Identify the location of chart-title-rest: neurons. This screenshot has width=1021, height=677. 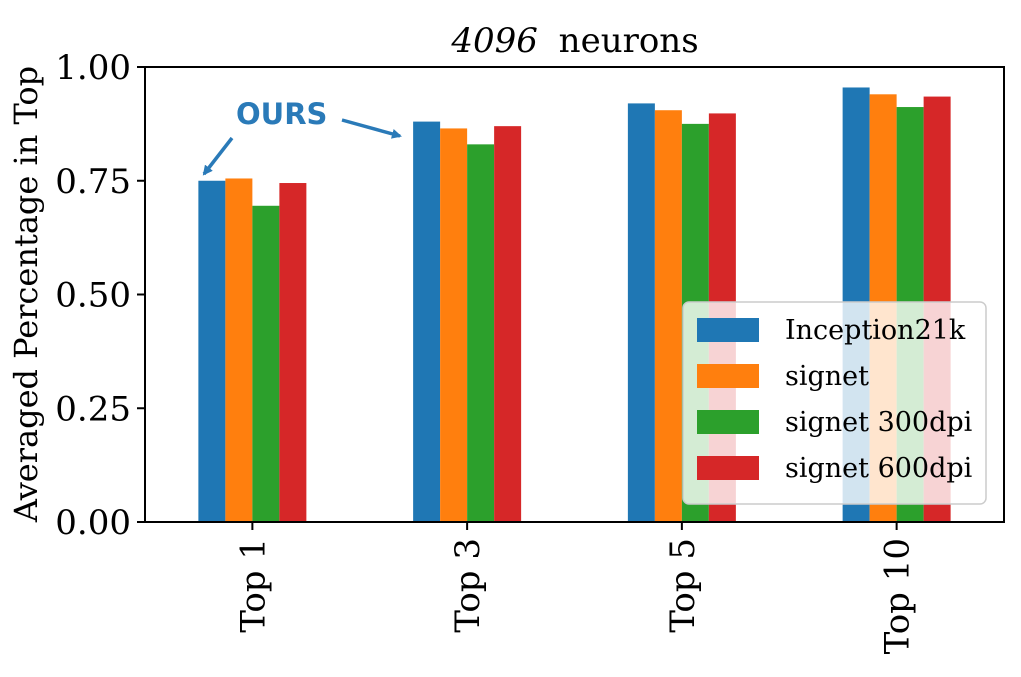
(629, 41).